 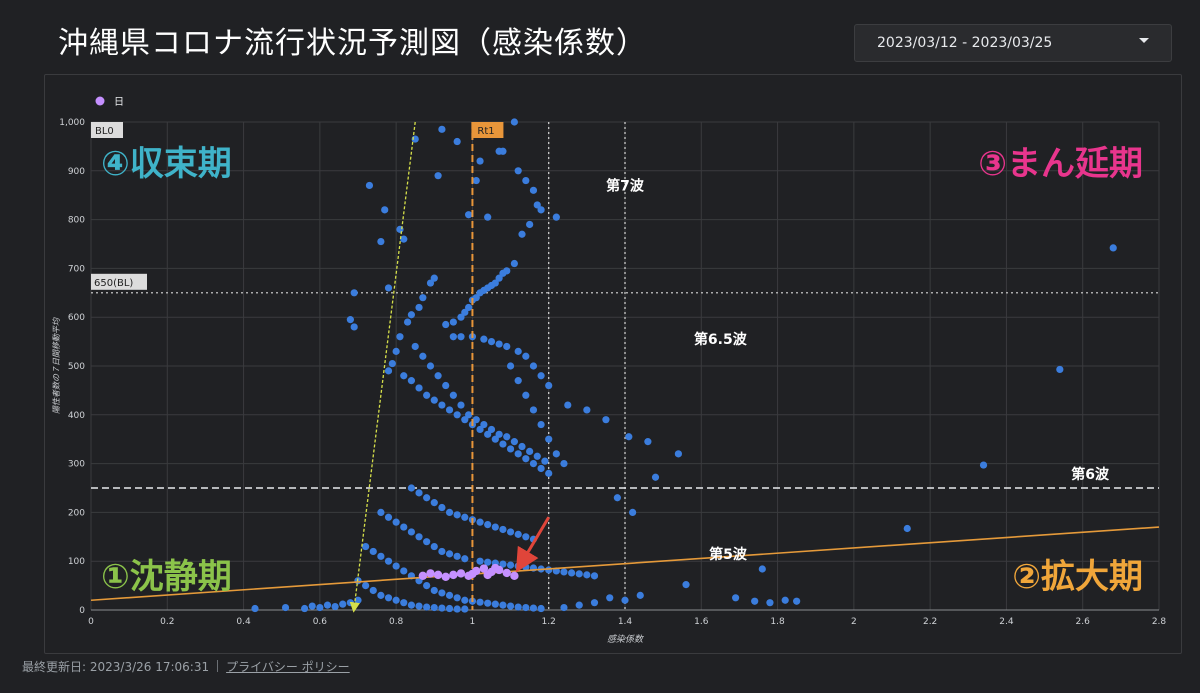 I want to click on y-tick-label: 600, so click(x=76, y=318).